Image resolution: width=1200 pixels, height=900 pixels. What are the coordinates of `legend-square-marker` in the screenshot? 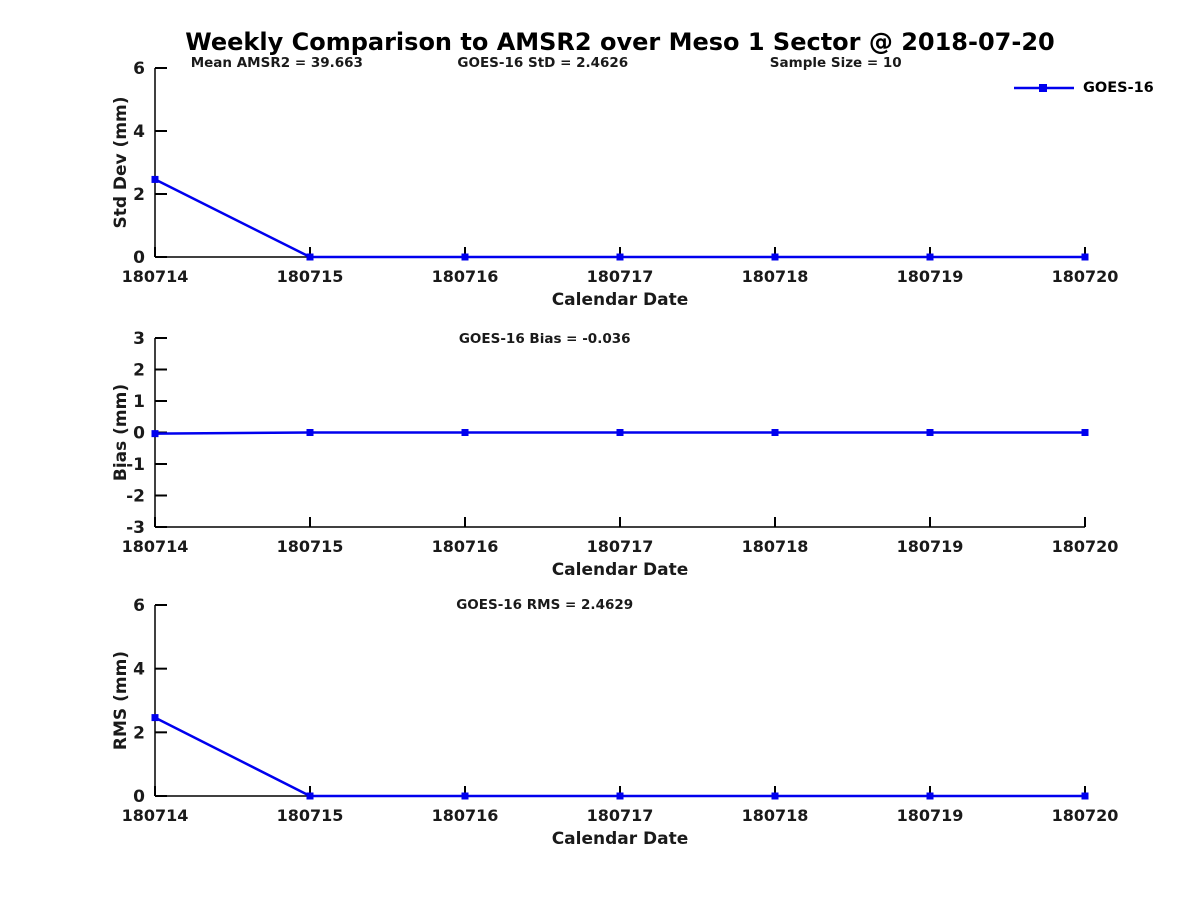 It's located at (1043, 88).